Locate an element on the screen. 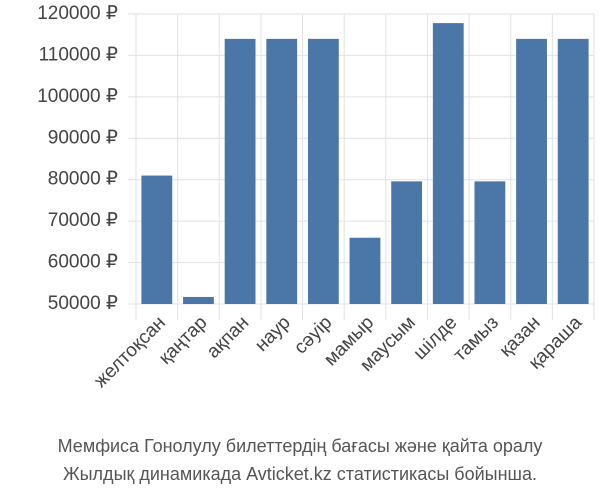  x-tick-label: наур is located at coordinates (273, 334).